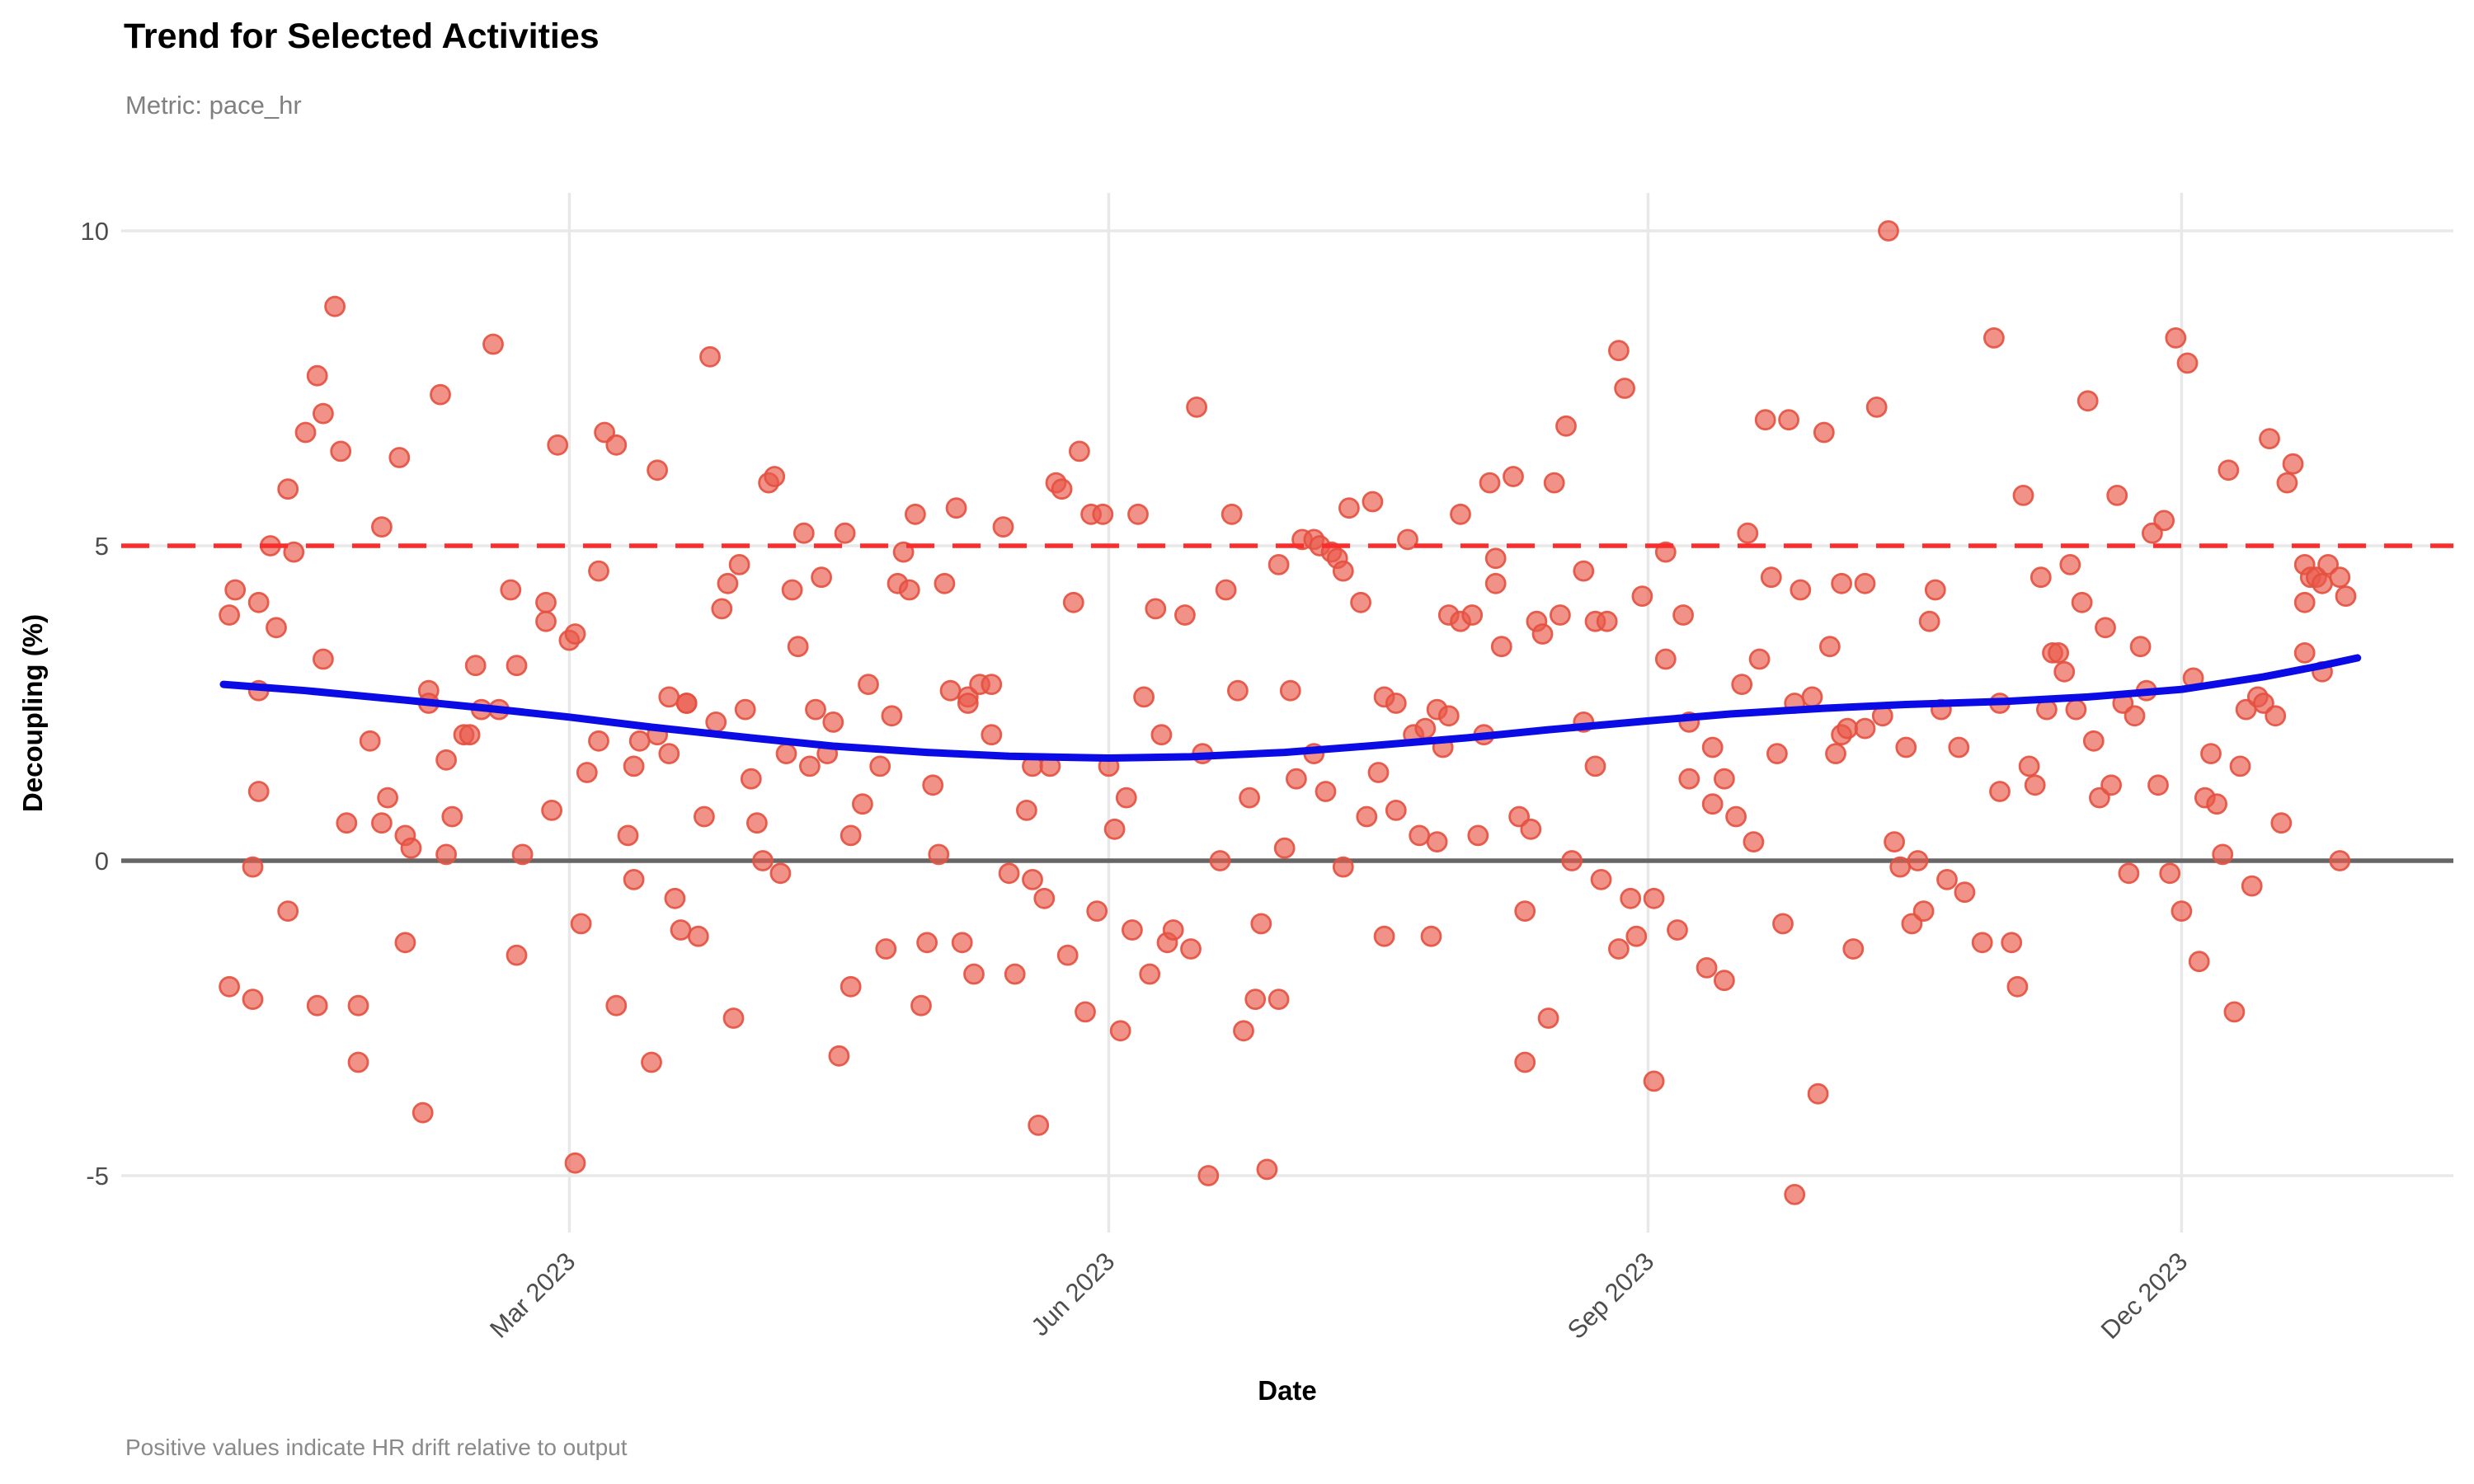 The image size is (2474, 1484). I want to click on x-axis-title: Date, so click(1287, 1390).